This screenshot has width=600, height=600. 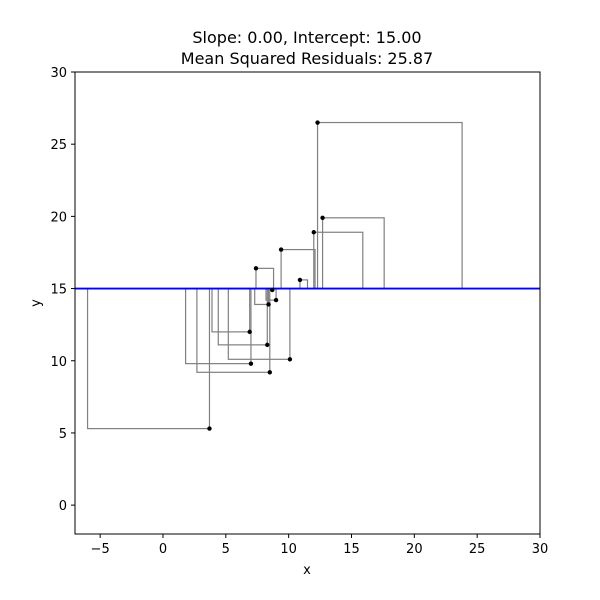 I want to click on x-tick-label: 20, so click(x=414, y=549).